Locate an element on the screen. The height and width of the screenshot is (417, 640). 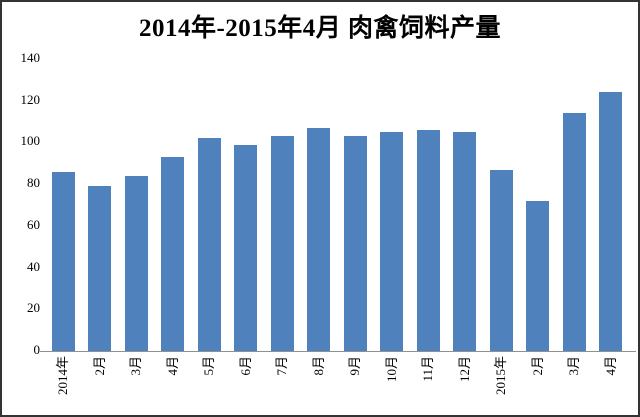
chart-title: 2014年-2015年4月 肉禽饲料产量 is located at coordinates (320, 28).